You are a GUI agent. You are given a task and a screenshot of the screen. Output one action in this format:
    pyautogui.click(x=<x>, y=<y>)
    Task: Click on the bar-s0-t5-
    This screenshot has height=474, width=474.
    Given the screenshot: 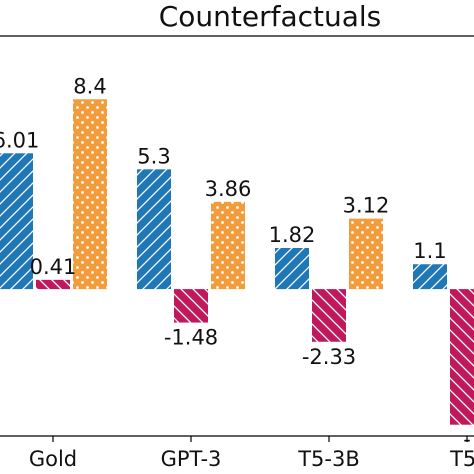 What is the action you would take?
    pyautogui.click(x=430, y=277)
    